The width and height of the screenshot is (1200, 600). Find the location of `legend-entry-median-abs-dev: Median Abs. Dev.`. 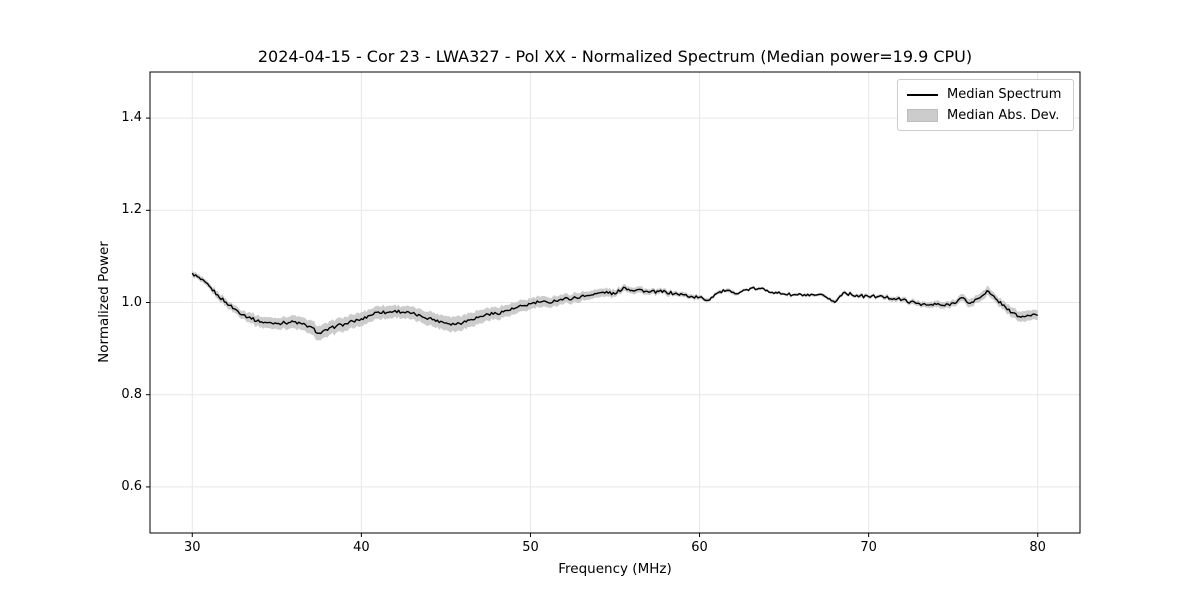

legend-entry-median-abs-dev: Median Abs. Dev. is located at coordinates (985, 115).